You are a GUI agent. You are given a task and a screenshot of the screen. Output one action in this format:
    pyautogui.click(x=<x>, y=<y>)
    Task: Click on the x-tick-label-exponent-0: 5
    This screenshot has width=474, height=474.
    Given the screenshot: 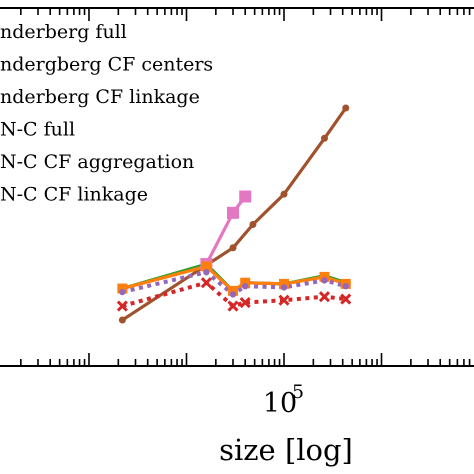 What is the action you would take?
    pyautogui.click(x=298, y=392)
    